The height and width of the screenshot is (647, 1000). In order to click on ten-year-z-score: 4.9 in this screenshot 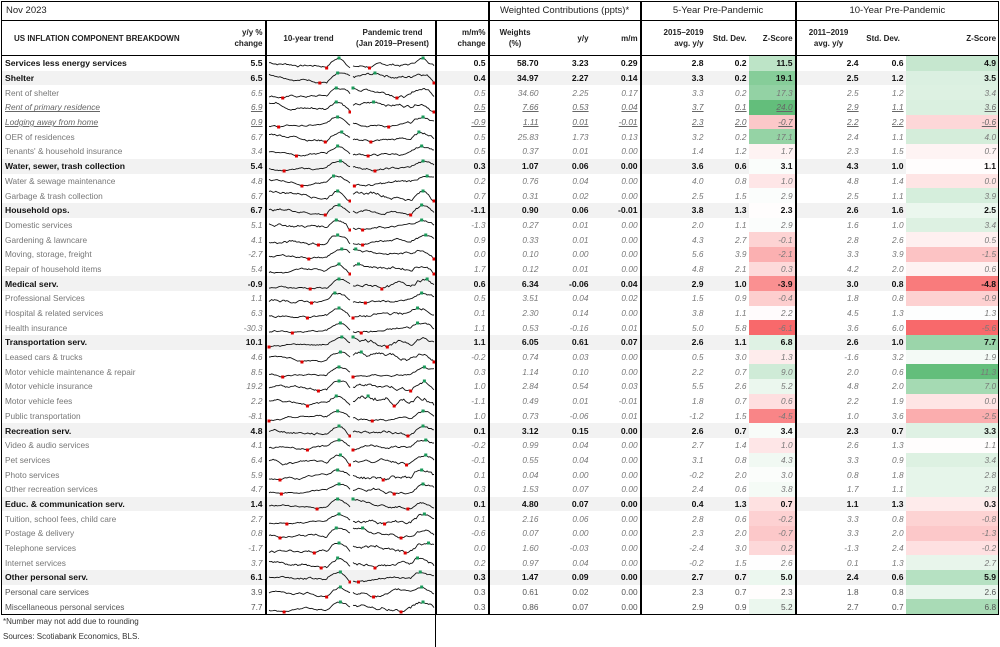, I will do `click(952, 63)`.